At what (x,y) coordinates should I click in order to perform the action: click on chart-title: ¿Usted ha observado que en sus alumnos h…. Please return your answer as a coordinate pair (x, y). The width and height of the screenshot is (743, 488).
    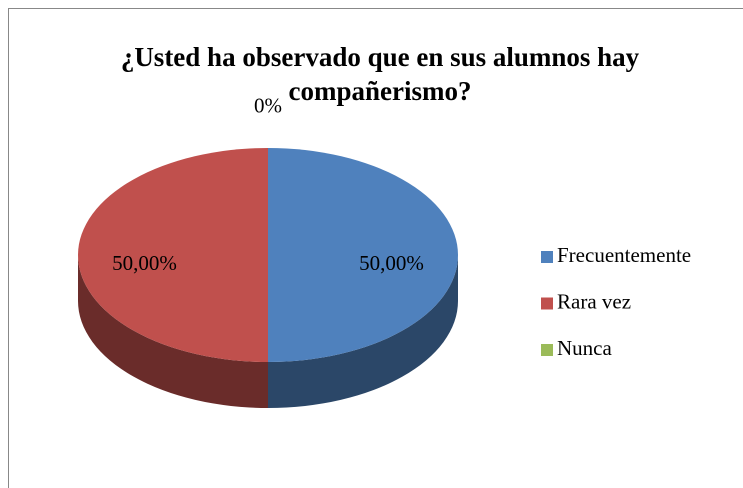
    Looking at the image, I should click on (380, 74).